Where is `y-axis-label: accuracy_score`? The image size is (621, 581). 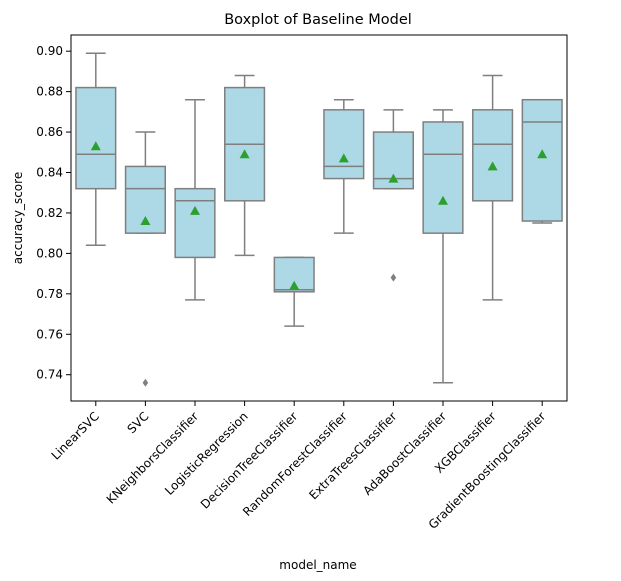 y-axis-label: accuracy_score is located at coordinates (18, 218).